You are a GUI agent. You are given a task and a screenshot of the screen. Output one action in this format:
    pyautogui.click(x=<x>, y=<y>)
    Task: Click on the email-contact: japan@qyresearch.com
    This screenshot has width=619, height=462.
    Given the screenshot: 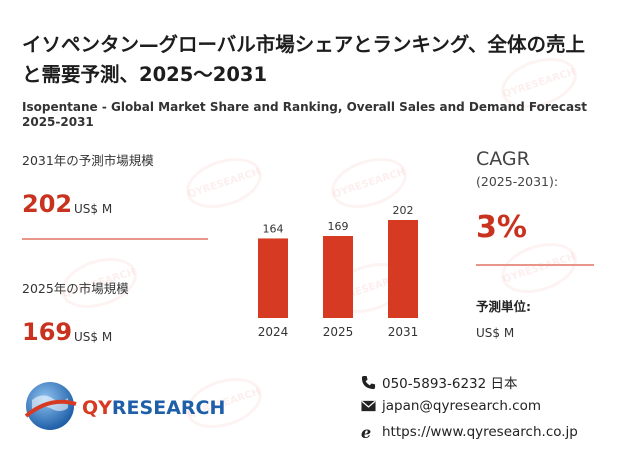 What is the action you would take?
    pyautogui.click(x=450, y=406)
    